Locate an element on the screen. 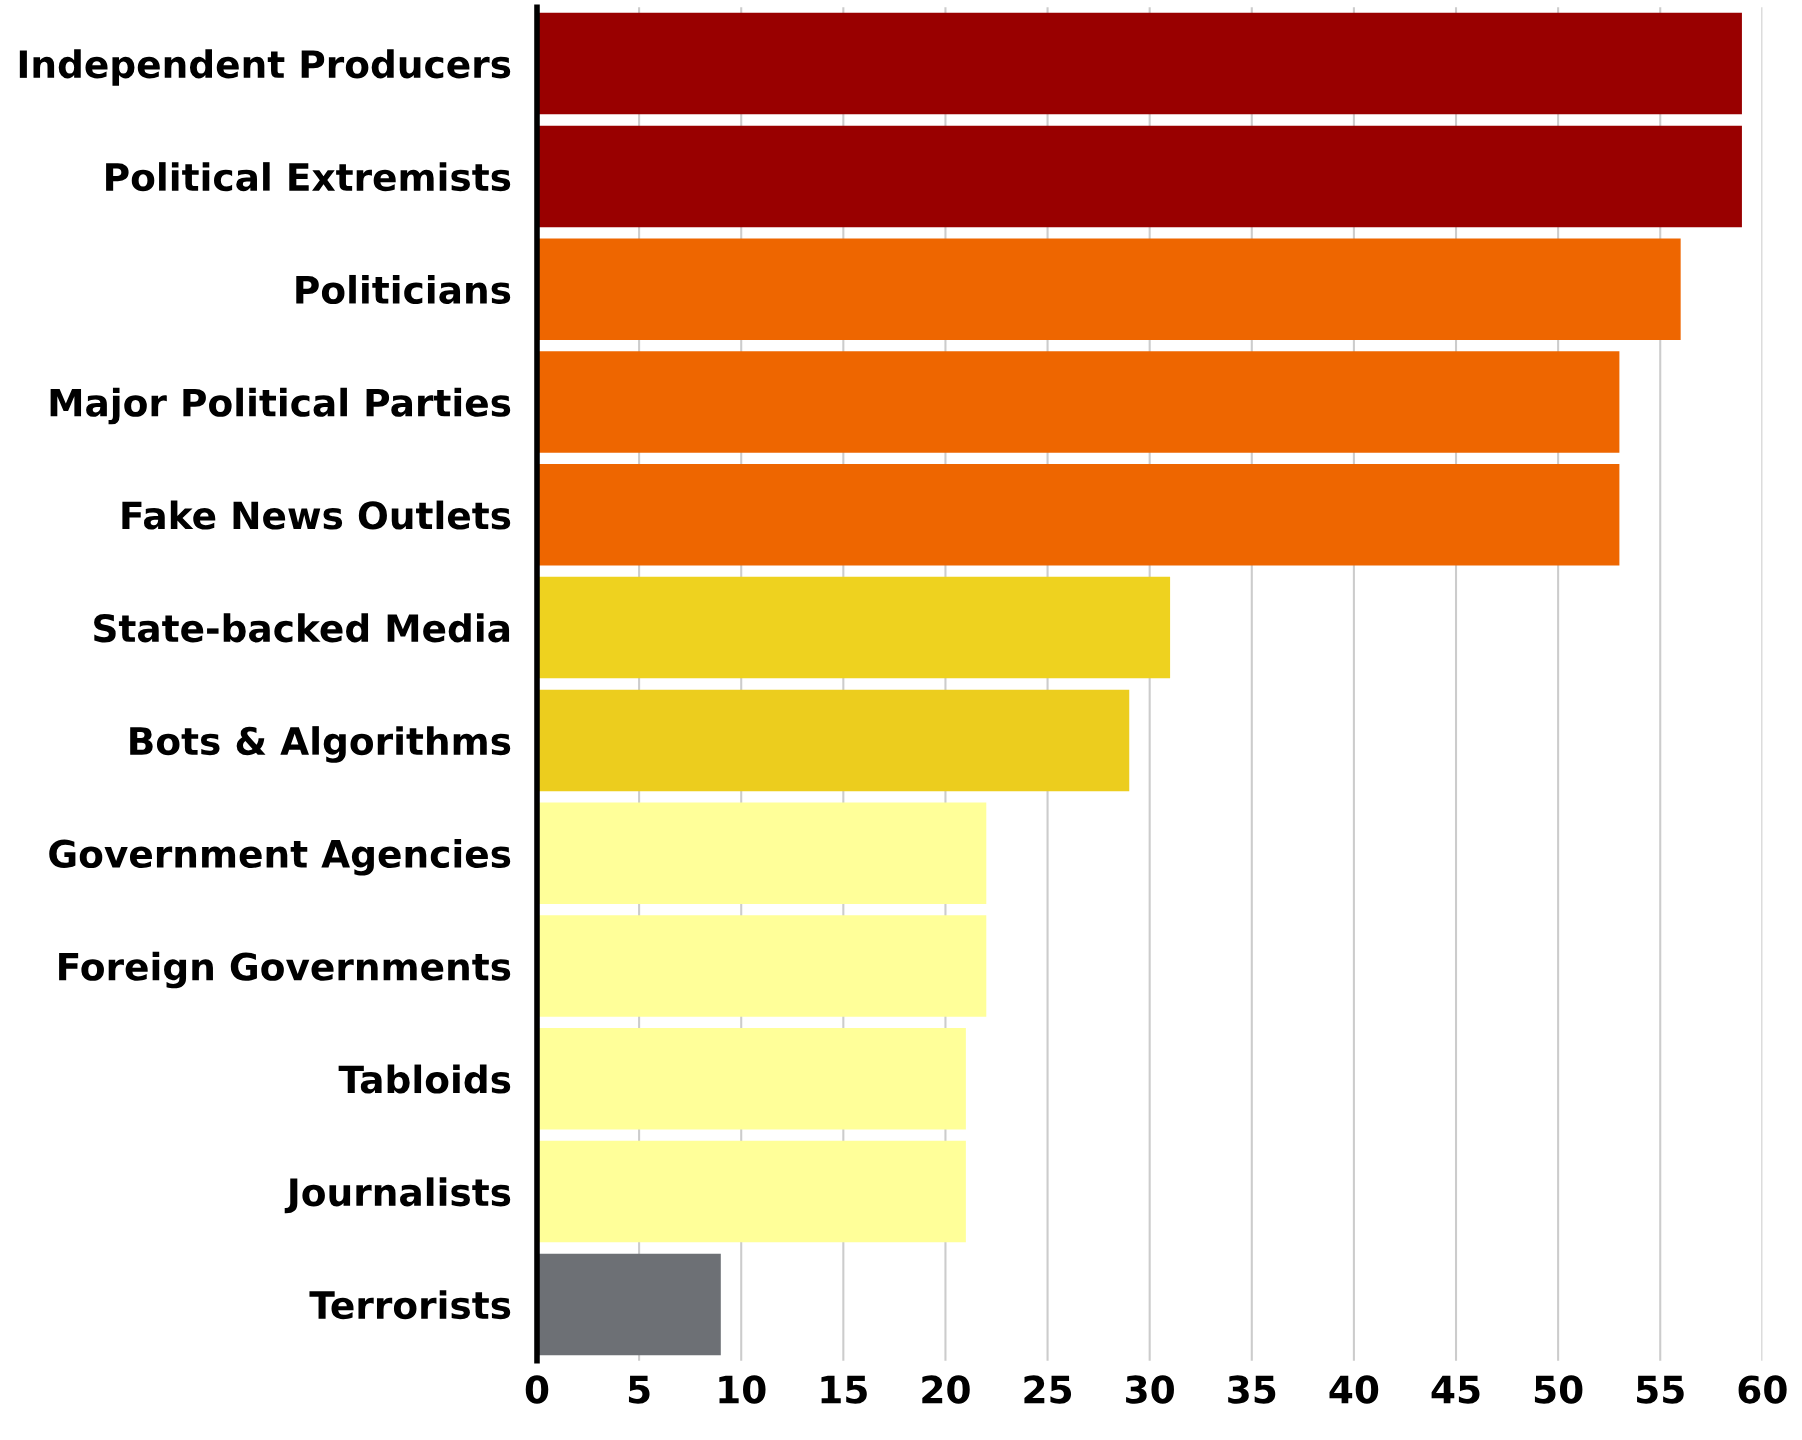 This screenshot has height=1440, width=1802. y-tick-label: Political Extremists is located at coordinates (308, 177).